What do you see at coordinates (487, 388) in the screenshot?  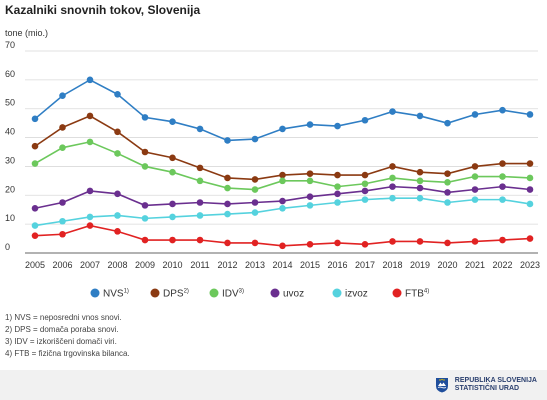 I see `logo-line-2: STATISTIČNI URAD` at bounding box center [487, 388].